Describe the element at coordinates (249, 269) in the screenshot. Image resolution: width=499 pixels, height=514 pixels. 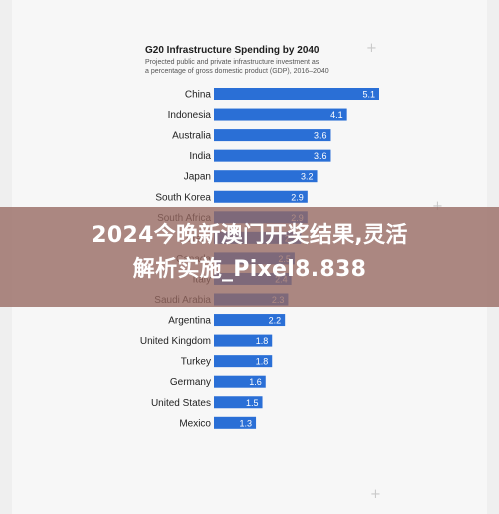
I see `overlay-line-2: 解析实施_Pixel8.838` at that location.